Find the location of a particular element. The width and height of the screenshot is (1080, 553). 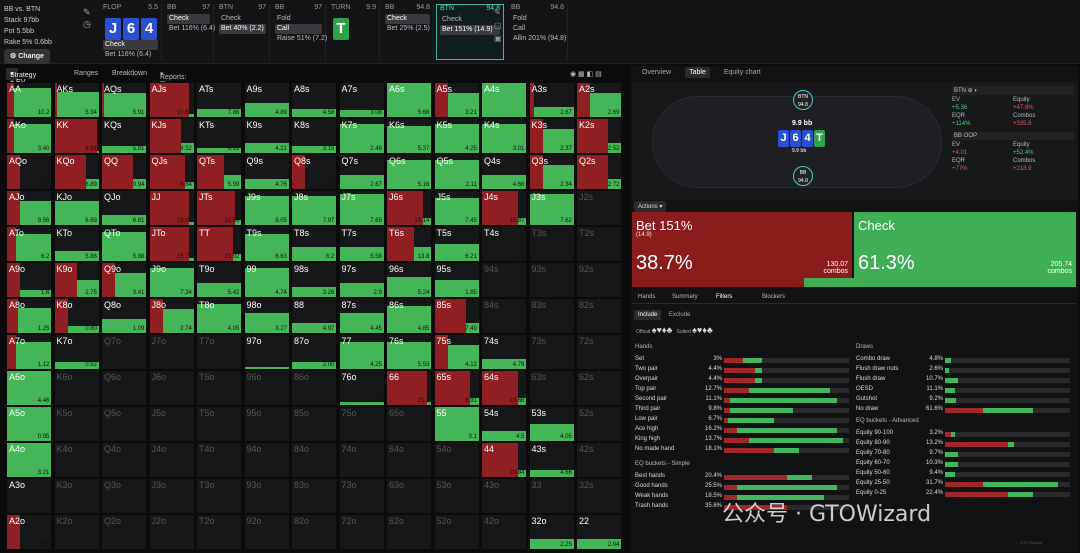

hand-cell: K4s 3.01 is located at coordinates (504, 136).